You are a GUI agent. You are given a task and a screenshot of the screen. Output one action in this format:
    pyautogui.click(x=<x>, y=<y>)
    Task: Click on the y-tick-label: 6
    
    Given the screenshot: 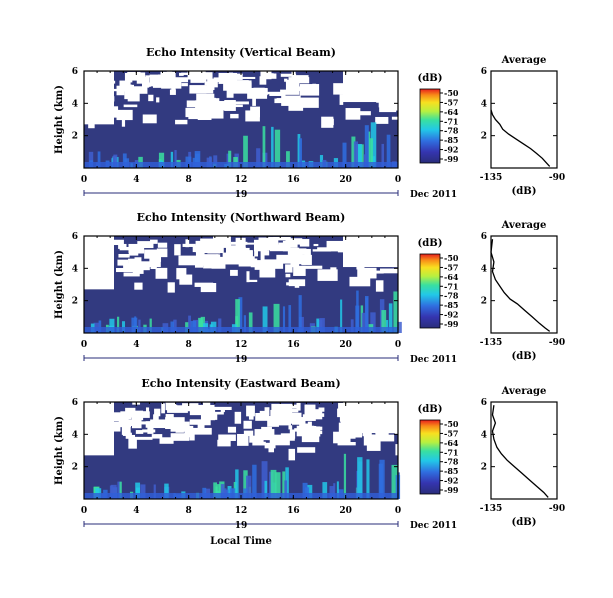 What is the action you would take?
    pyautogui.click(x=75, y=72)
    